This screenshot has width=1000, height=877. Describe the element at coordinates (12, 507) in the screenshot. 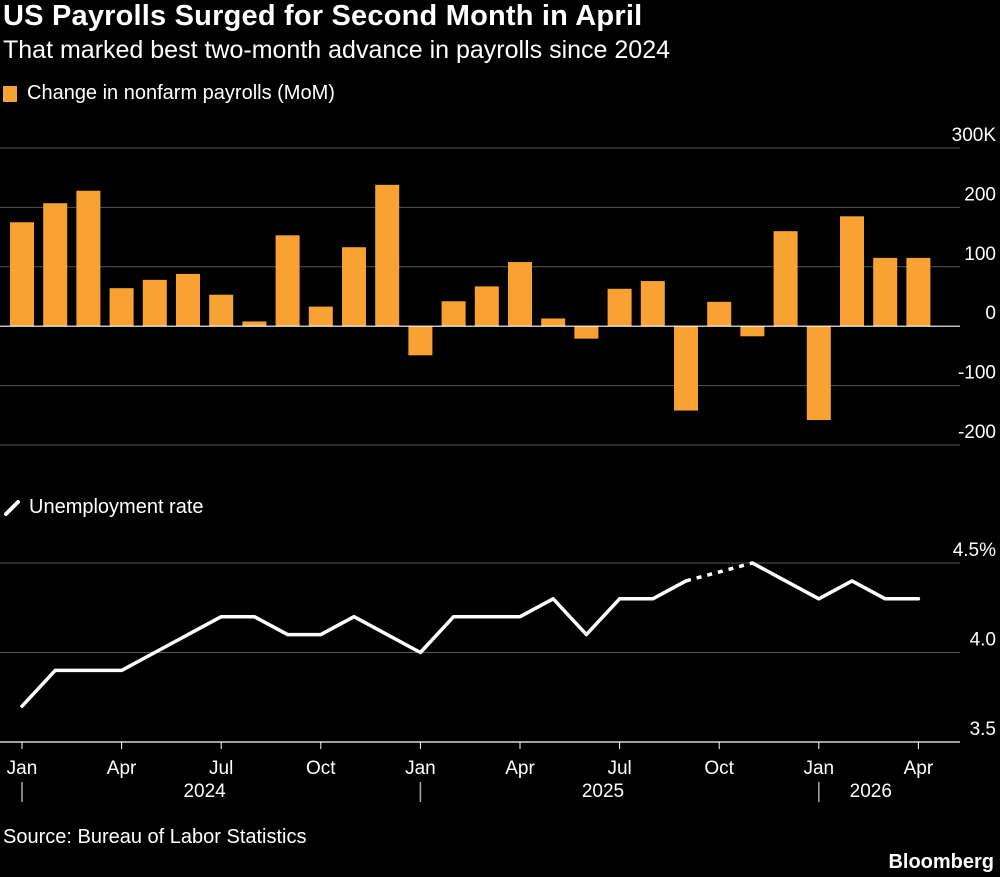

I see `unemployment-legend-swatch` at that location.